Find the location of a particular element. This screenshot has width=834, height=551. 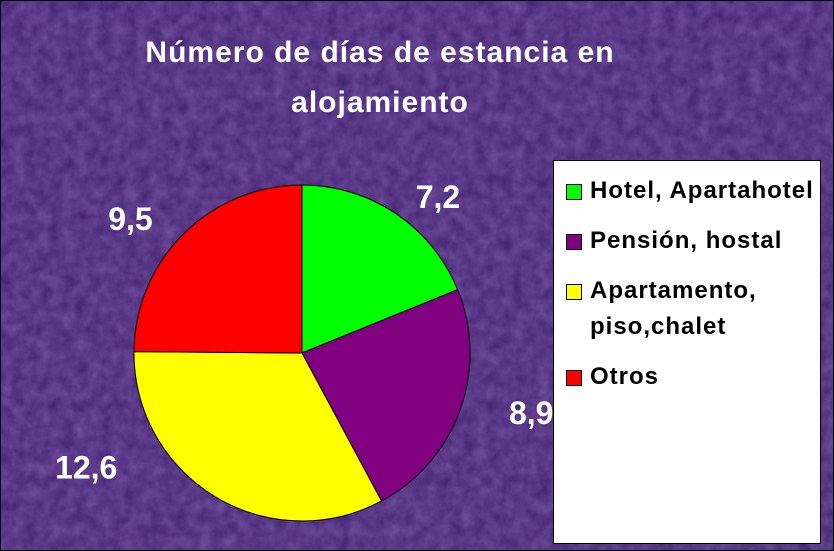

legend-label: Otros is located at coordinates (625, 376).